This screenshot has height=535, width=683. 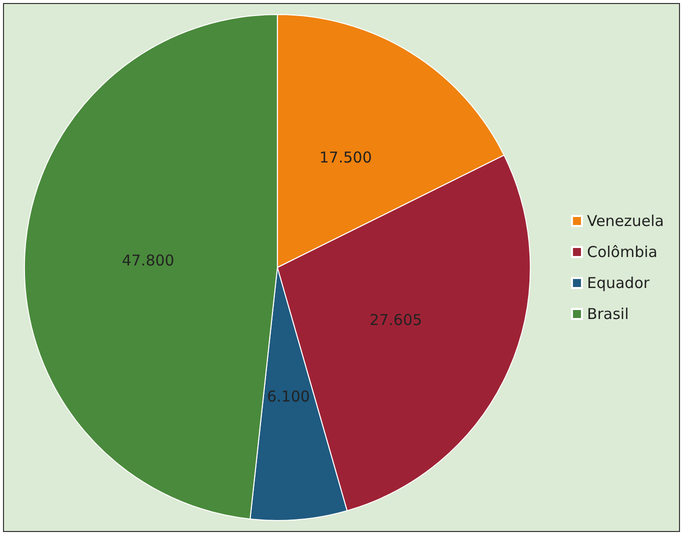 I want to click on legend-label: Venezuela, so click(x=625, y=221).